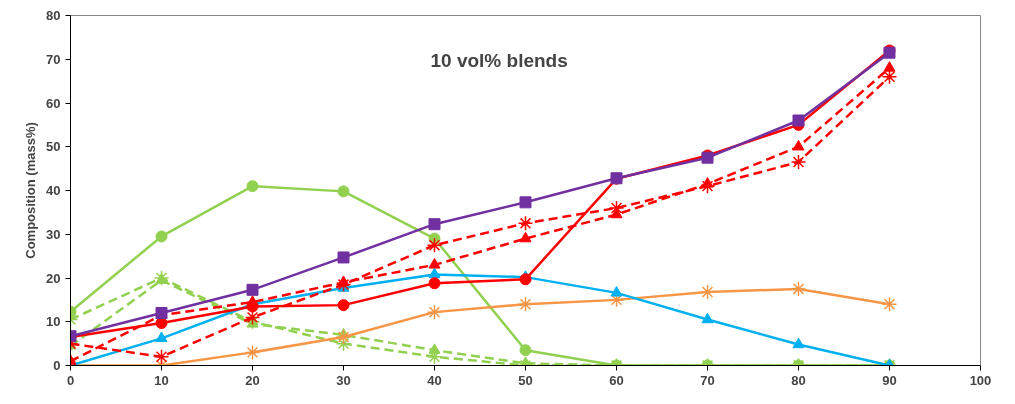 Image resolution: width=1015 pixels, height=404 pixels. Describe the element at coordinates (57, 365) in the screenshot. I see `y-tick-label: 0` at that location.